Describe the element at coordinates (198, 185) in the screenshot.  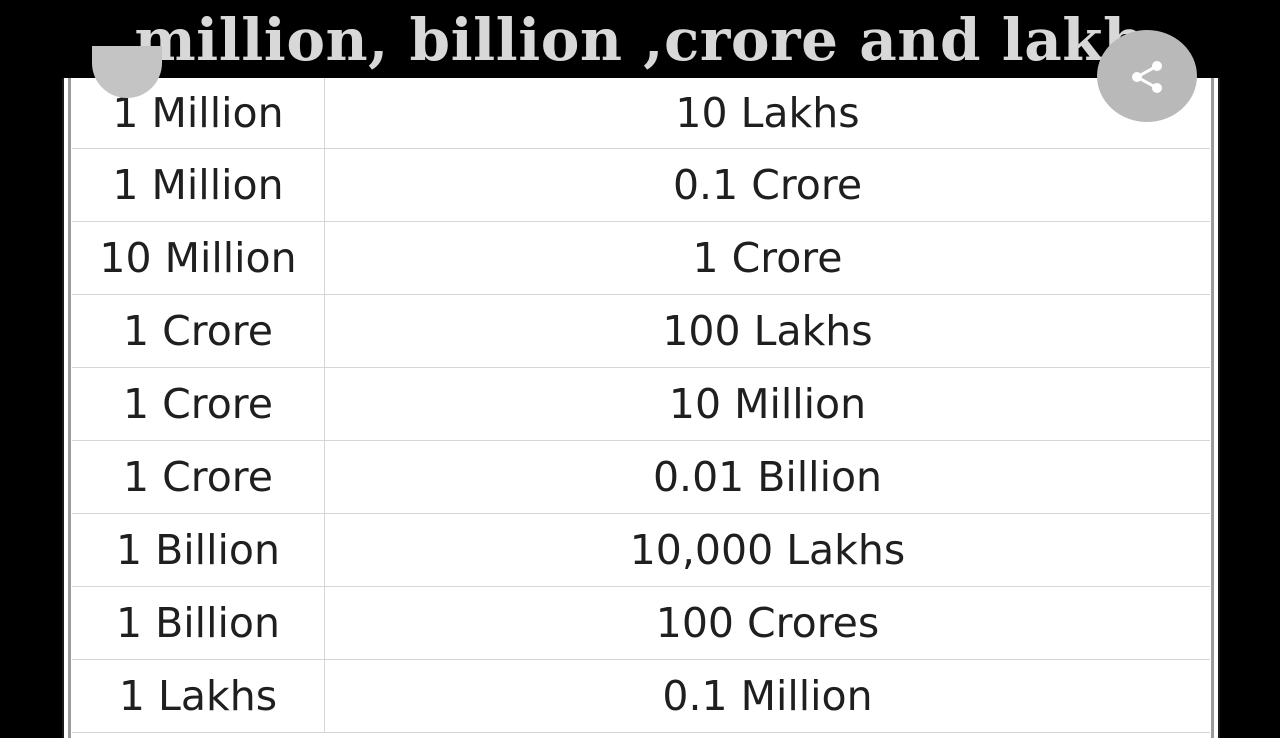
I see `cell-left: 1 Million` at that location.